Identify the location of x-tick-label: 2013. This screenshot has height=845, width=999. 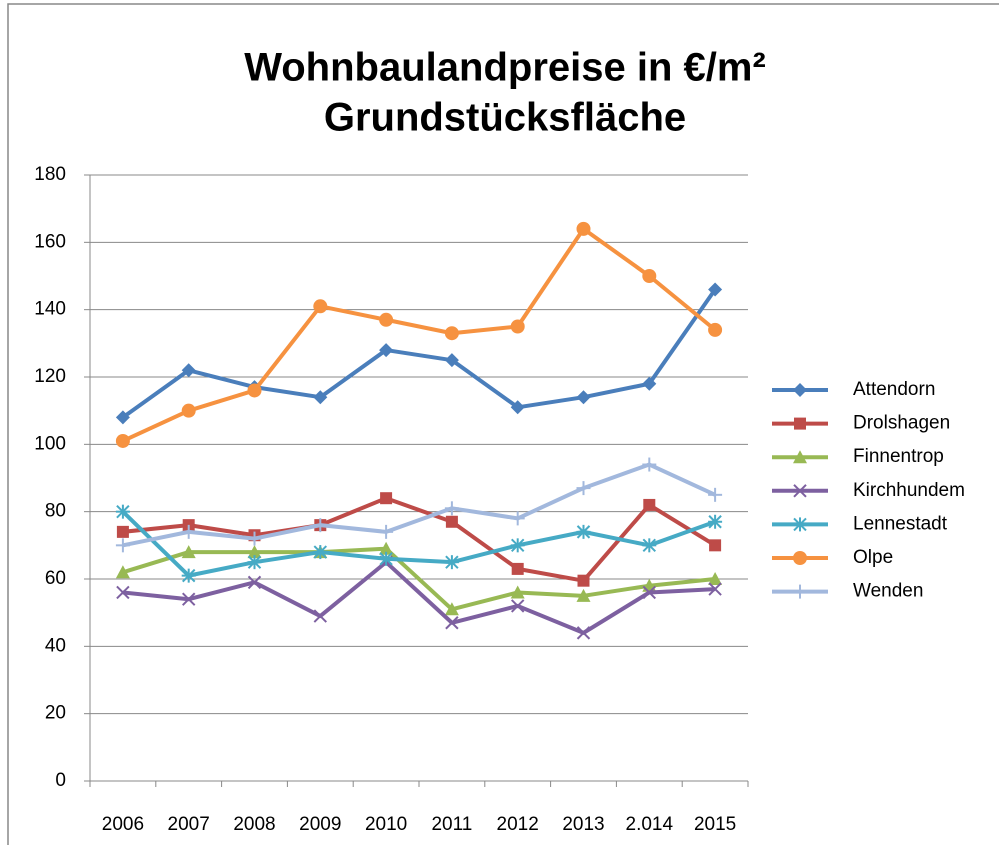
(583, 824).